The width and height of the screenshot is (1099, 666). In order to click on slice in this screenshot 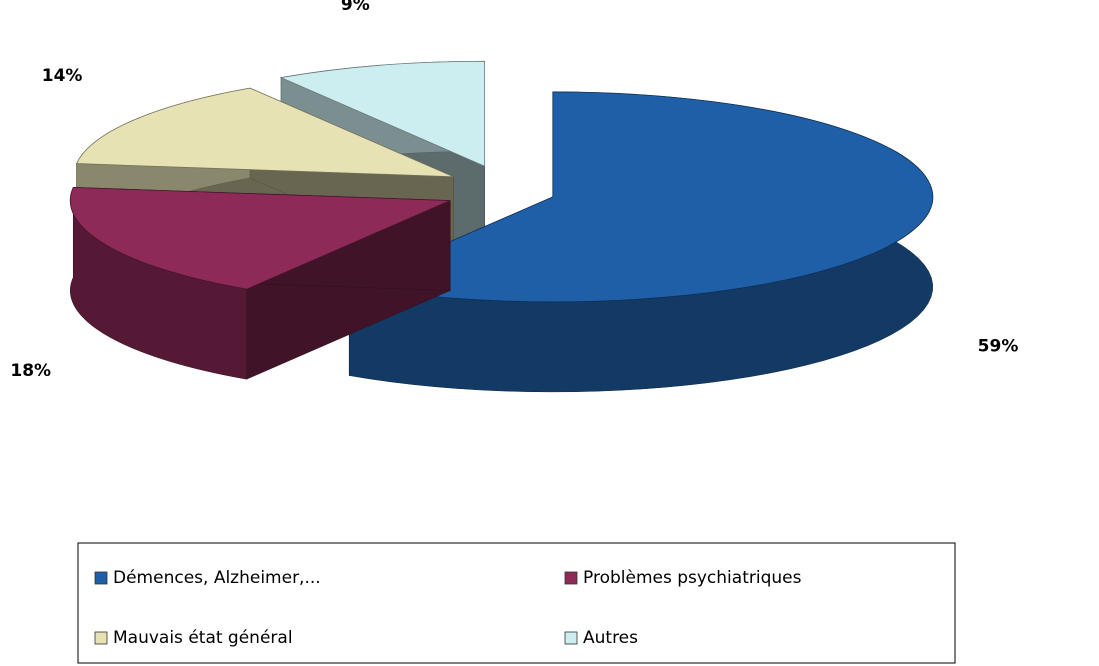, I will do `click(260, 283)`.